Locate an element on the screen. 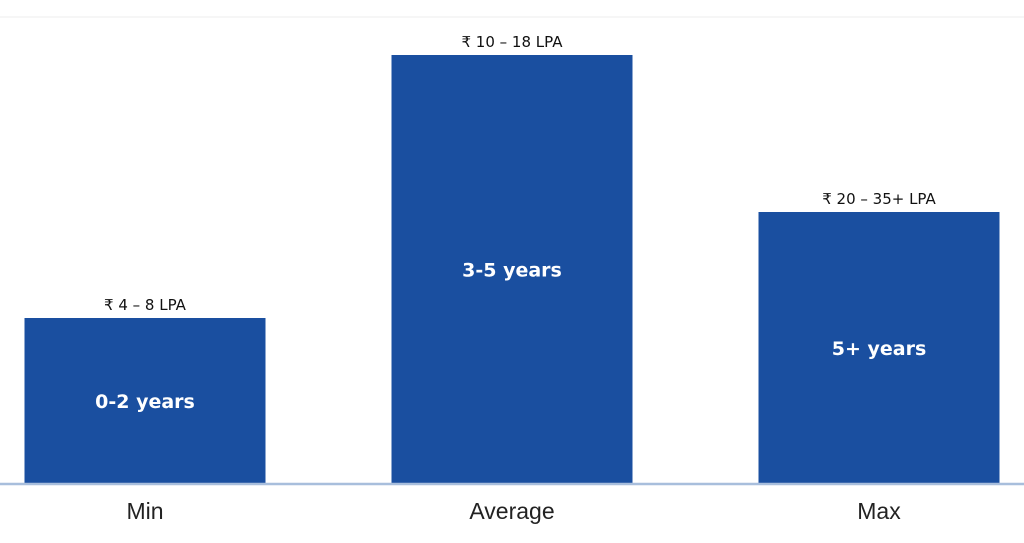  x-tick-average: Average is located at coordinates (511, 511).